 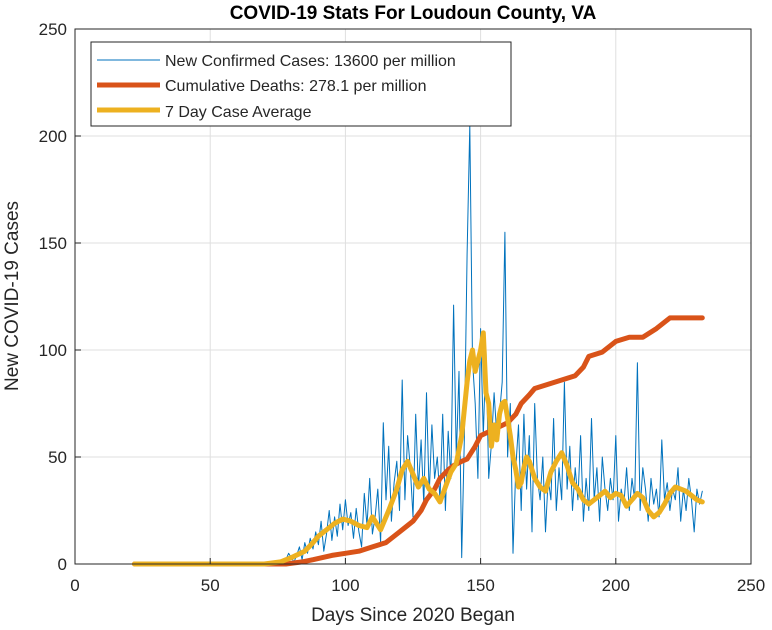 I want to click on y-tick-label: 100, so click(x=53, y=350).